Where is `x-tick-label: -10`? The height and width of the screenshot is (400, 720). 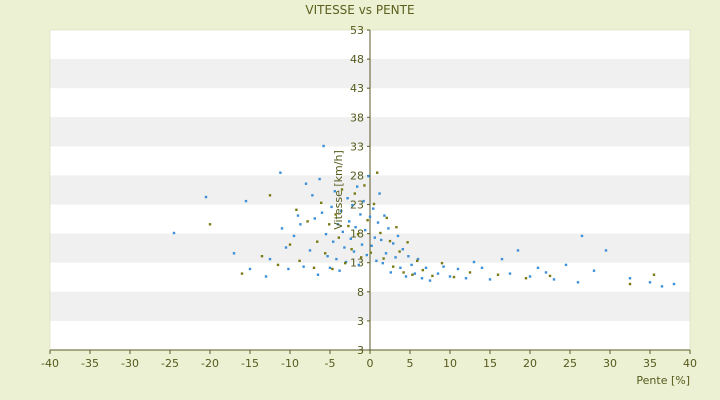
x-tick-label: -10 is located at coordinates (290, 363).